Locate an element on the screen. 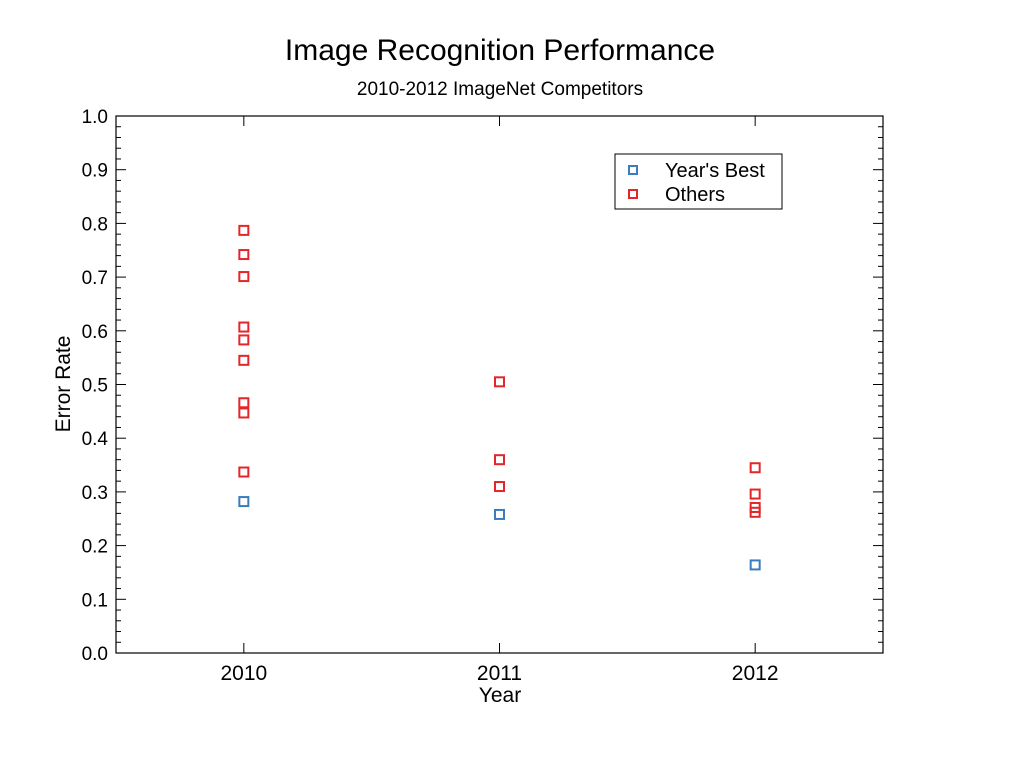 This screenshot has width=1024, height=768. legend-label: Others is located at coordinates (695, 195).